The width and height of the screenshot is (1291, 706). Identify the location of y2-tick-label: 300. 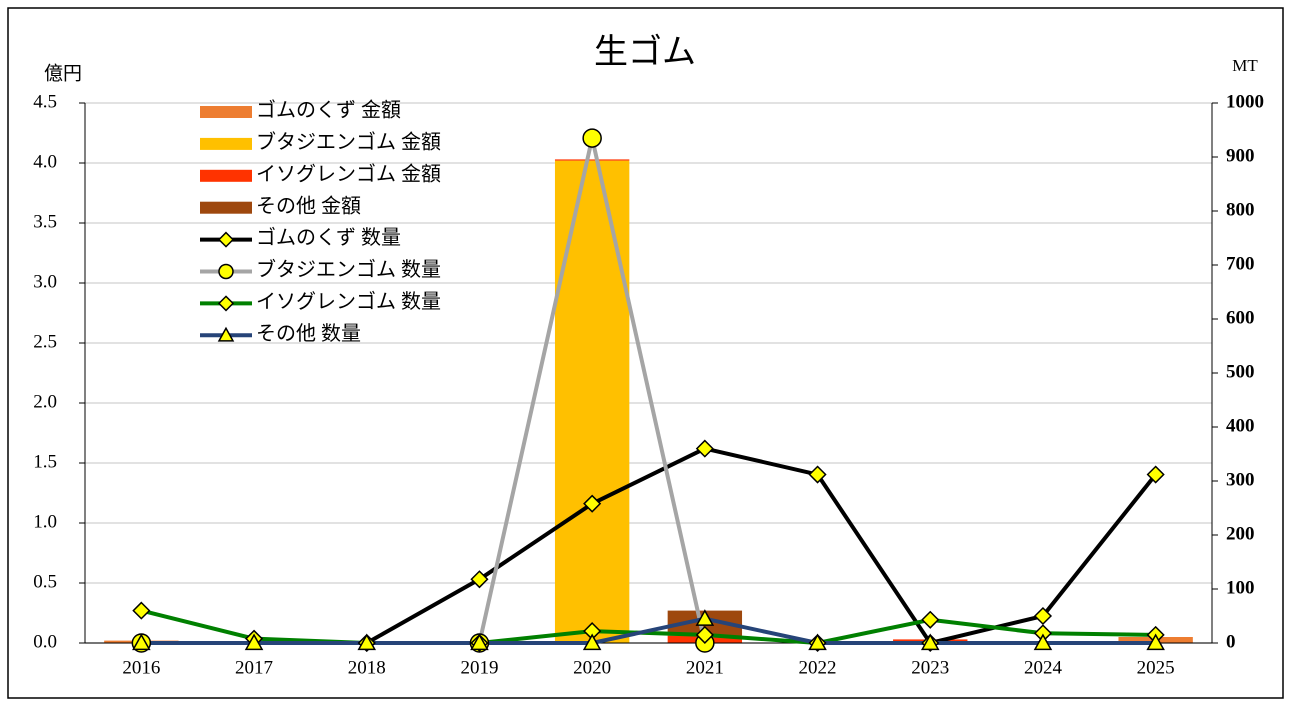
(1240, 479).